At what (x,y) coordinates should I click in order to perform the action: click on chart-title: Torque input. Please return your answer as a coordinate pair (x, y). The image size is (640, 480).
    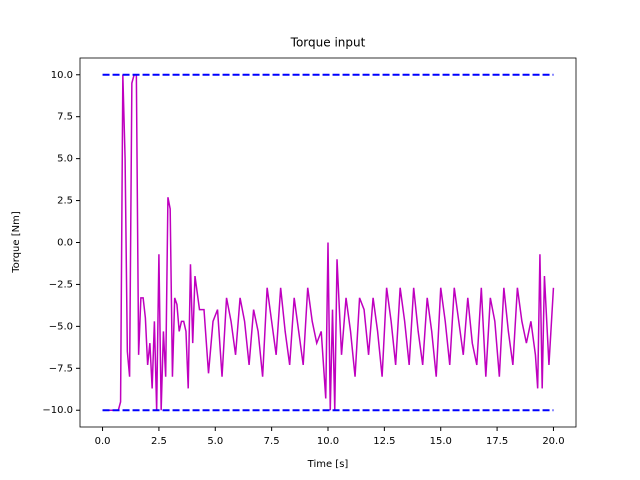
    Looking at the image, I should click on (328, 43).